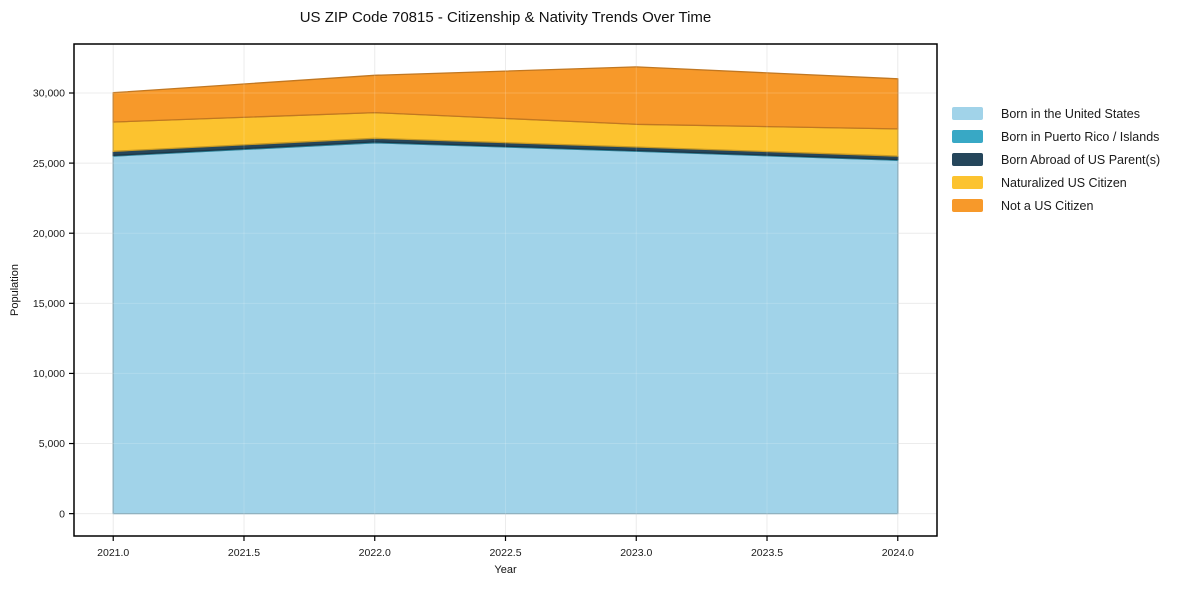 Image resolution: width=1189 pixels, height=590 pixels. Describe the element at coordinates (767, 553) in the screenshot. I see `x-tick-label: 2023.5` at that location.